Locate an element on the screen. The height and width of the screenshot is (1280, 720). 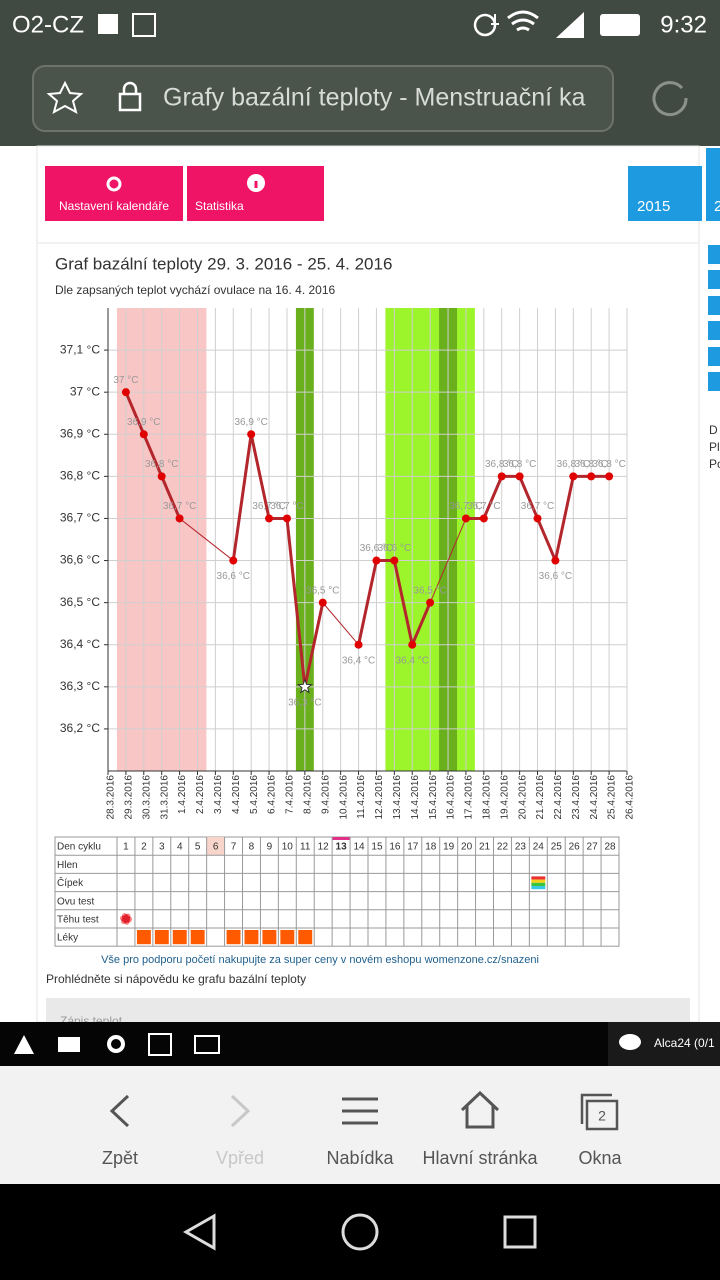
day-number: 13 is located at coordinates (342, 847).